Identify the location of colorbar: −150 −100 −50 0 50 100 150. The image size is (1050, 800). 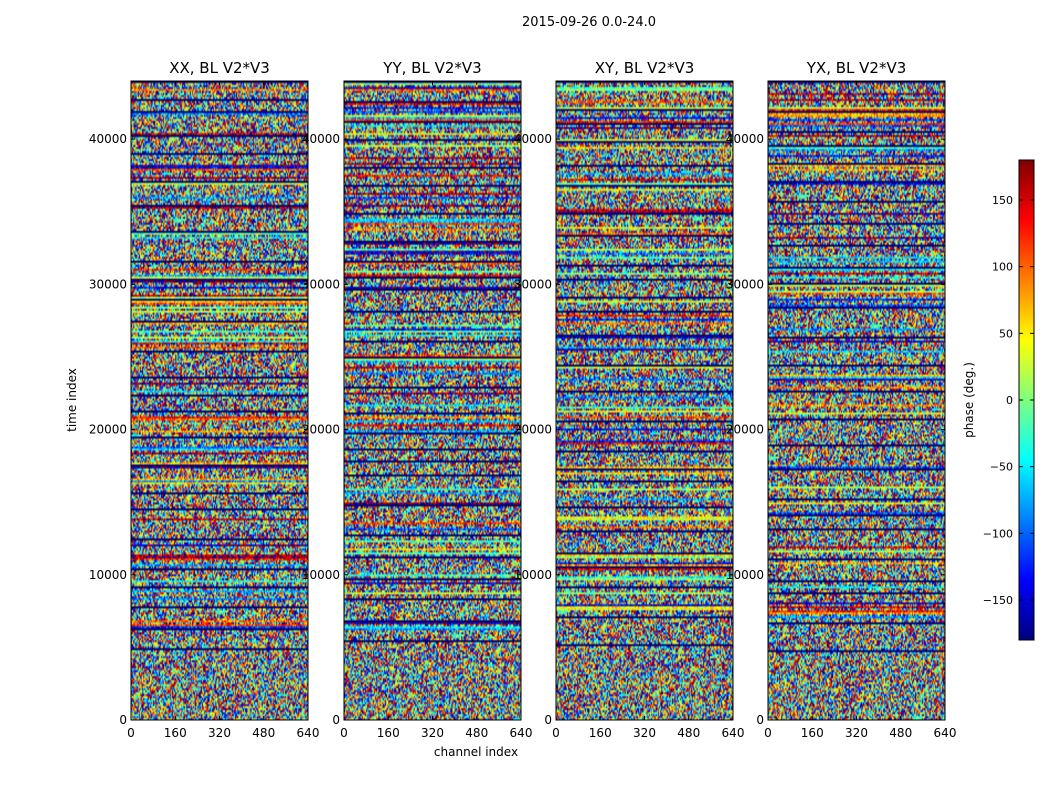
(1009, 400).